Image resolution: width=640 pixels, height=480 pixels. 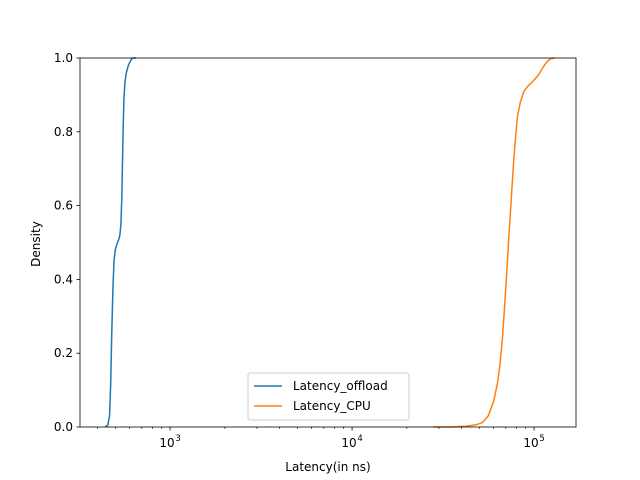 What do you see at coordinates (359, 439) in the screenshot?
I see `x-tick-exponent: 4` at bounding box center [359, 439].